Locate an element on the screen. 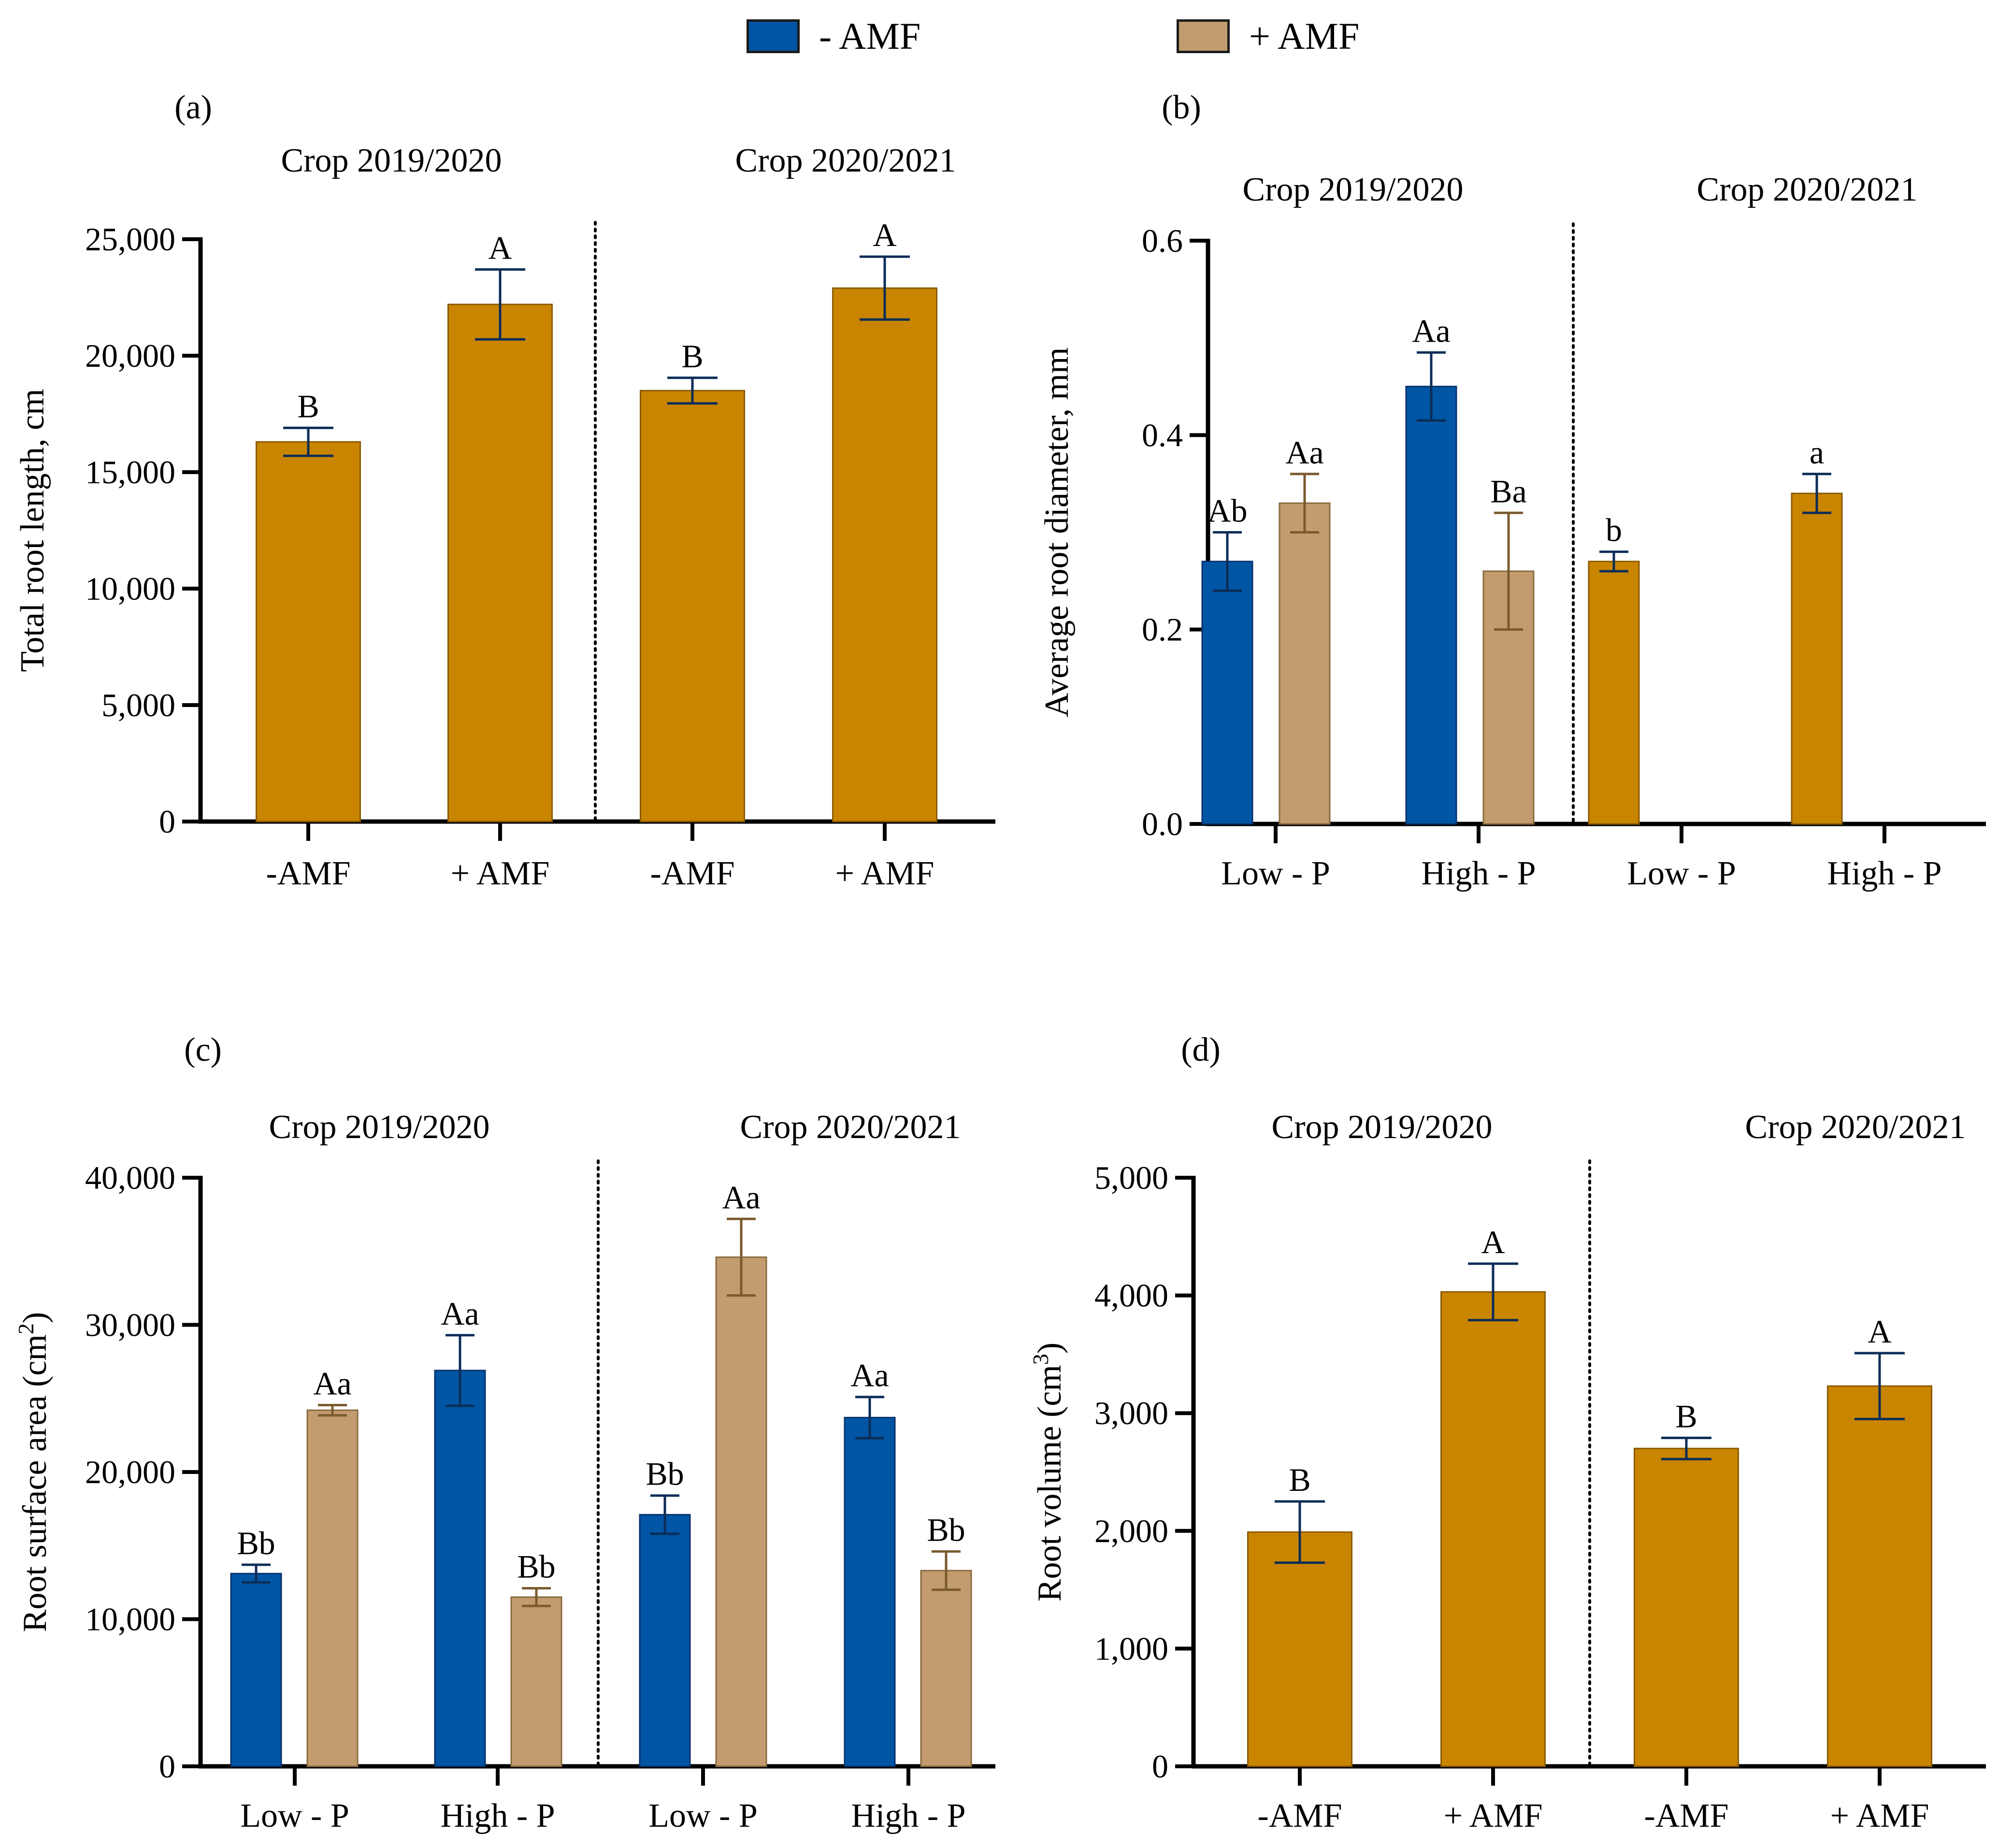 The width and height of the screenshot is (1998, 1848). panel-a-y-tick-label: 25,000 is located at coordinates (130, 239).